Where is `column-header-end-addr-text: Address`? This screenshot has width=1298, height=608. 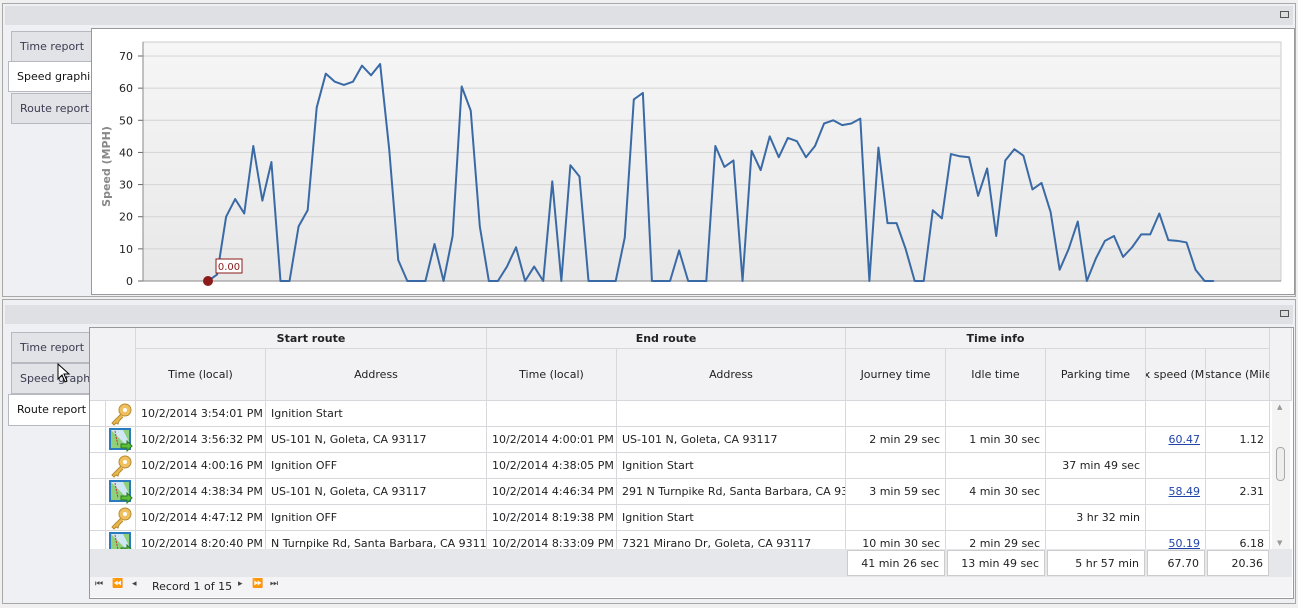
column-header-end-addr-text: Address is located at coordinates (731, 374).